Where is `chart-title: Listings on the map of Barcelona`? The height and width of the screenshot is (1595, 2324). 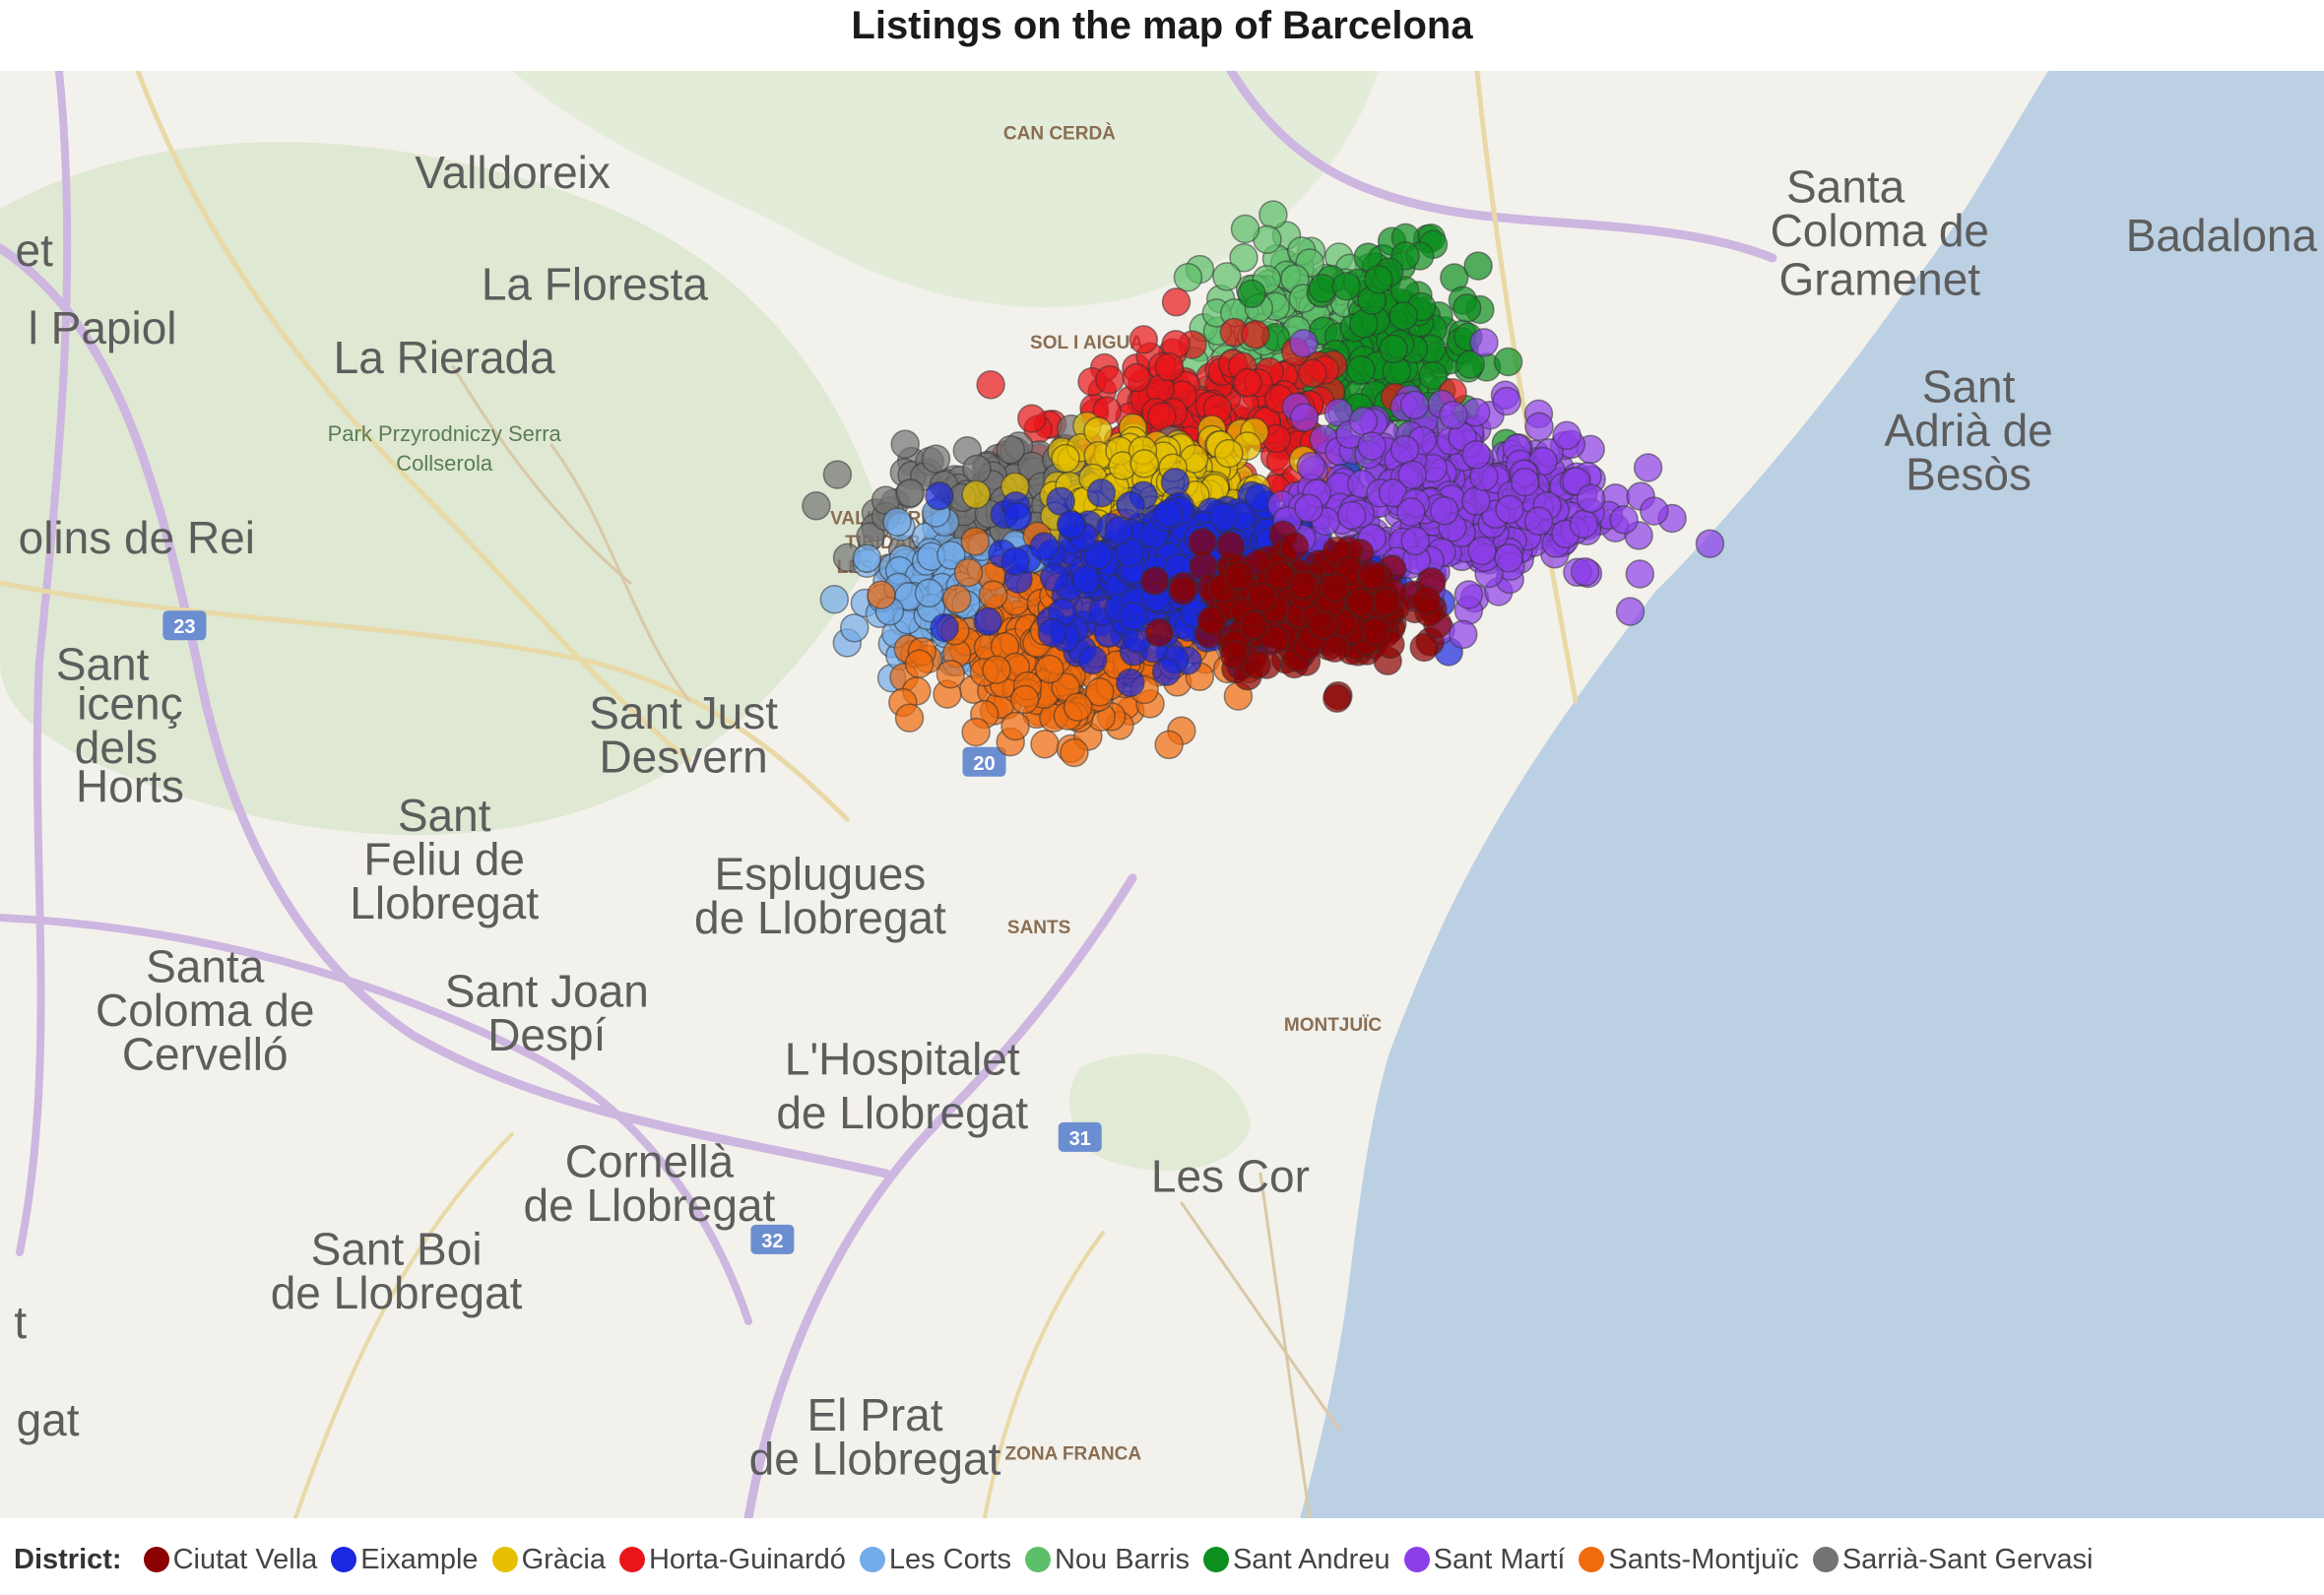
chart-title: Listings on the map of Barcelona is located at coordinates (1162, 25).